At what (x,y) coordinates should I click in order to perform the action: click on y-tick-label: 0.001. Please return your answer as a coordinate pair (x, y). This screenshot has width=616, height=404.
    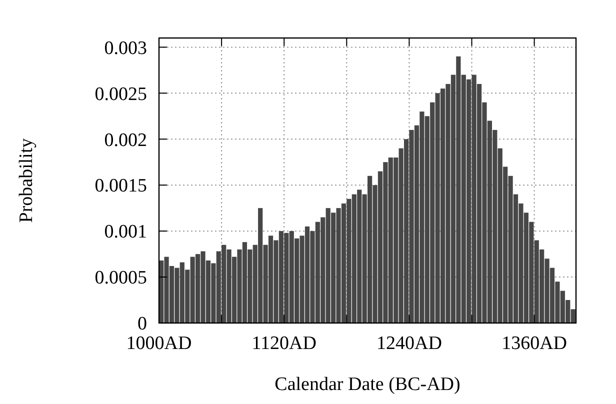
    Looking at the image, I should click on (125, 232).